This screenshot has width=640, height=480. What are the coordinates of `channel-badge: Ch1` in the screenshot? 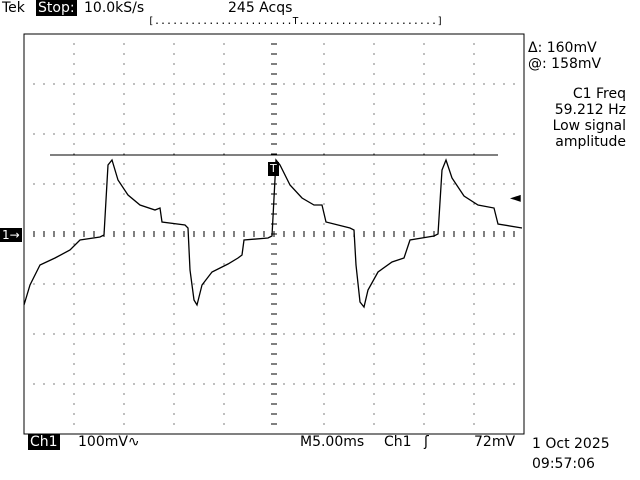 It's located at (44, 442).